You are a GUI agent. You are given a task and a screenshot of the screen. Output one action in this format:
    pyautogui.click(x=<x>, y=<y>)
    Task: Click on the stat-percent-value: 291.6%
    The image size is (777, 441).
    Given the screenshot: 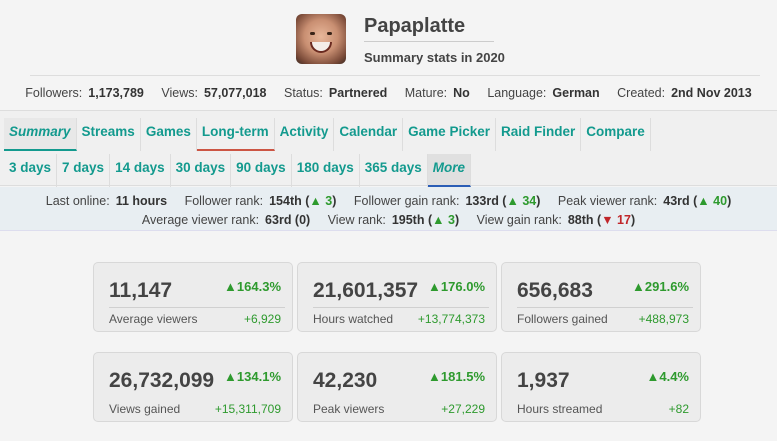 What is the action you would take?
    pyautogui.click(x=666, y=286)
    